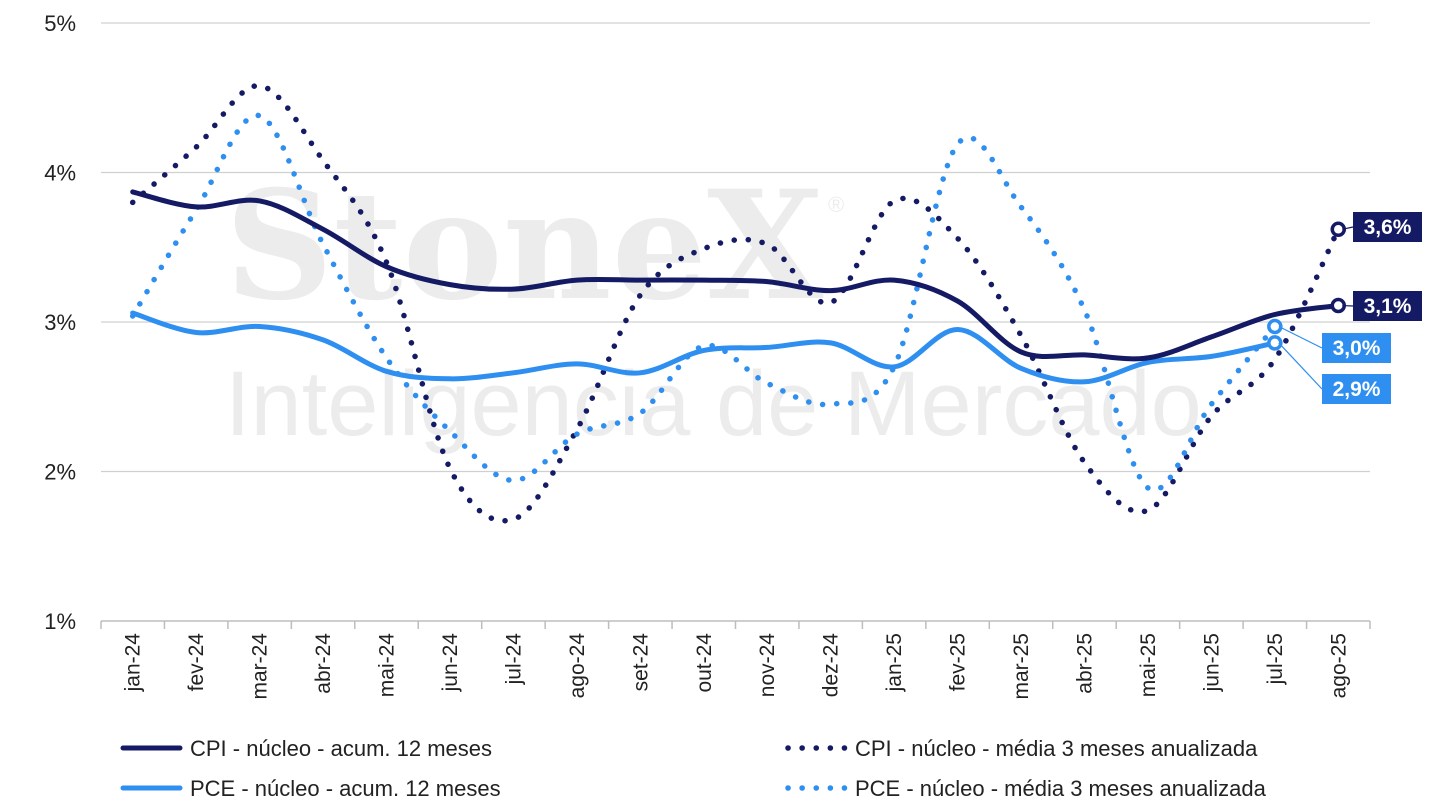 Image resolution: width=1437 pixels, height=811 pixels. I want to click on end-label-text: 2,9%, so click(1357, 389).